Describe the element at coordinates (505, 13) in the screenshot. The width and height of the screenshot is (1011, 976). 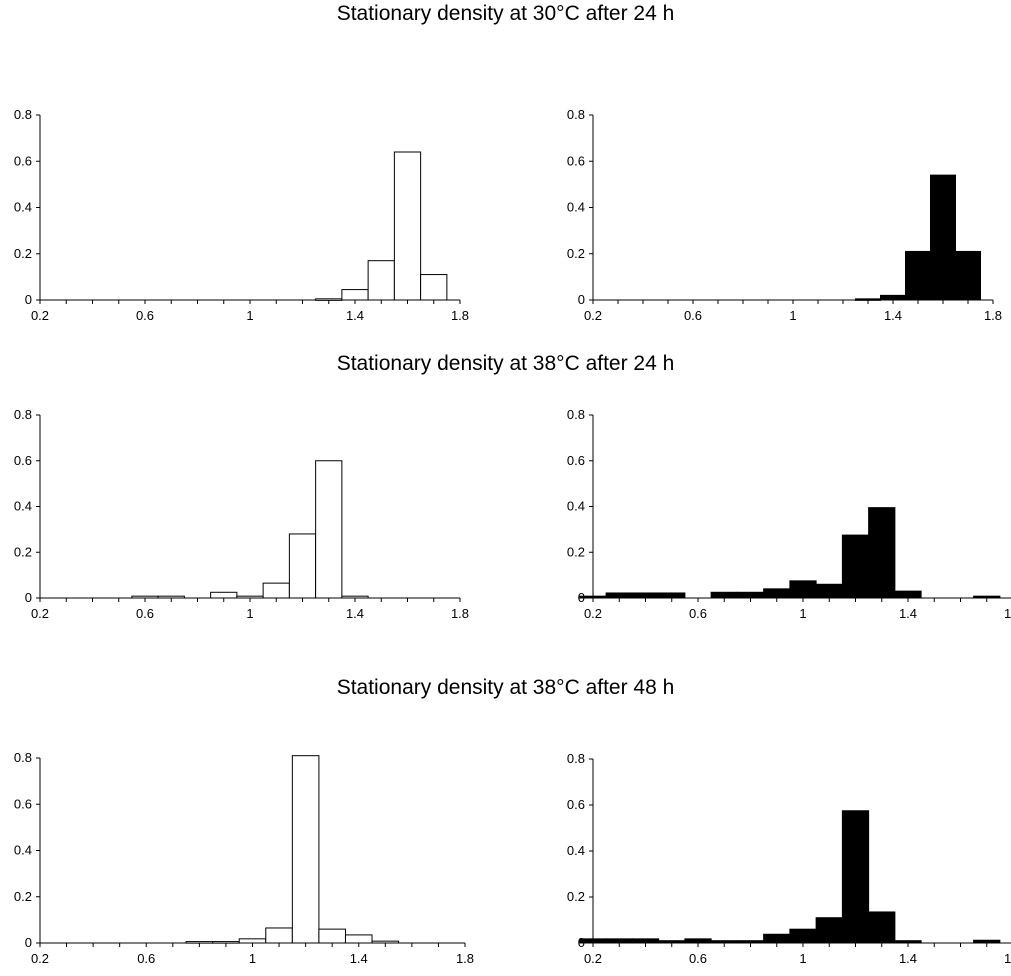
I see `chart-title-30c-24h: Stationary density at 30°C after 24 h` at that location.